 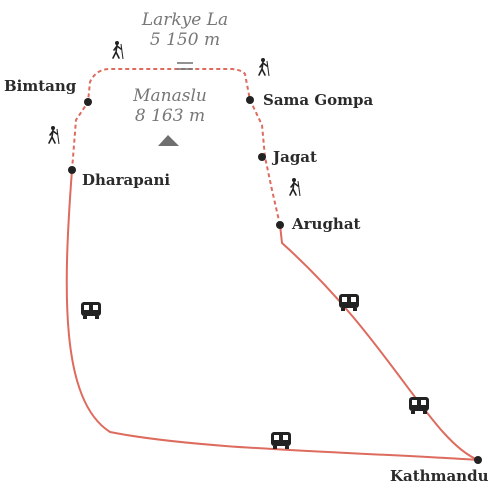 I want to click on dharapani-point, so click(x=72, y=170).